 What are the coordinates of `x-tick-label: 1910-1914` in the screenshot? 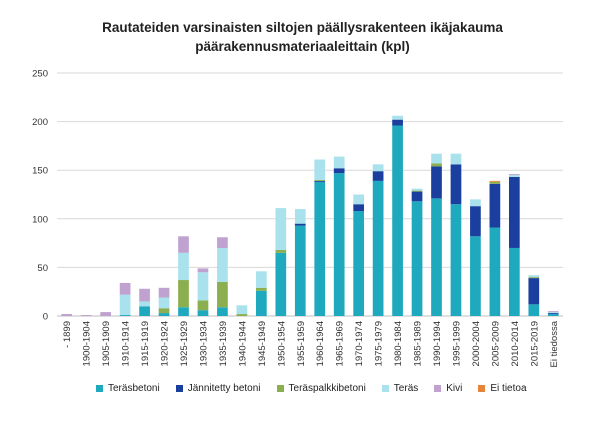 It's located at (126, 343).